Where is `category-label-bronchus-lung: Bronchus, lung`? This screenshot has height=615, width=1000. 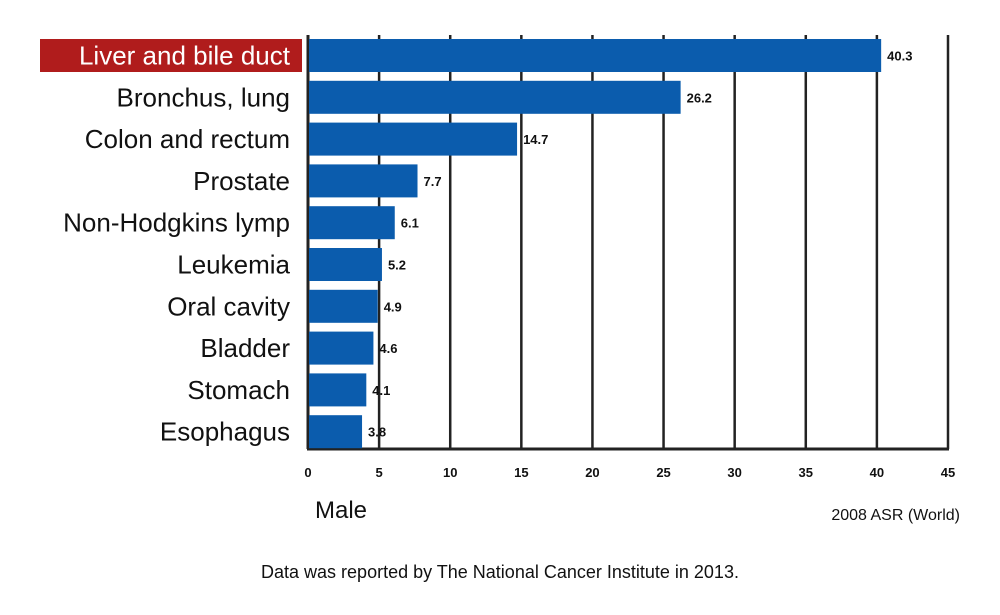 category-label-bronchus-lung: Bronchus, lung is located at coordinates (203, 97).